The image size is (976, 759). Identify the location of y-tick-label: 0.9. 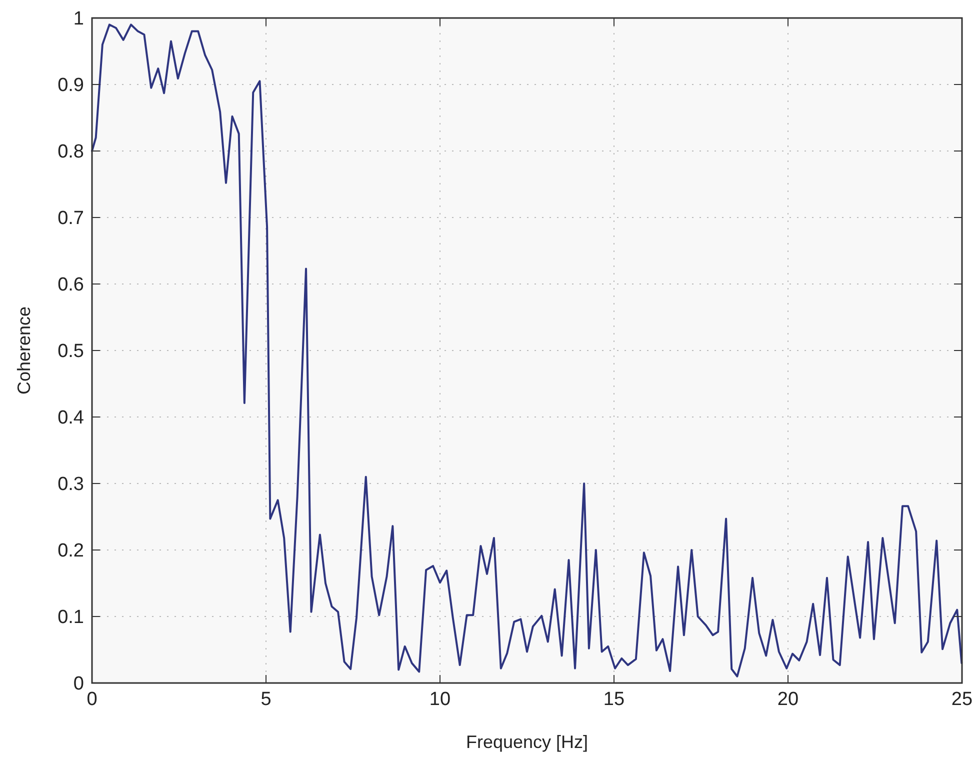
(71, 85).